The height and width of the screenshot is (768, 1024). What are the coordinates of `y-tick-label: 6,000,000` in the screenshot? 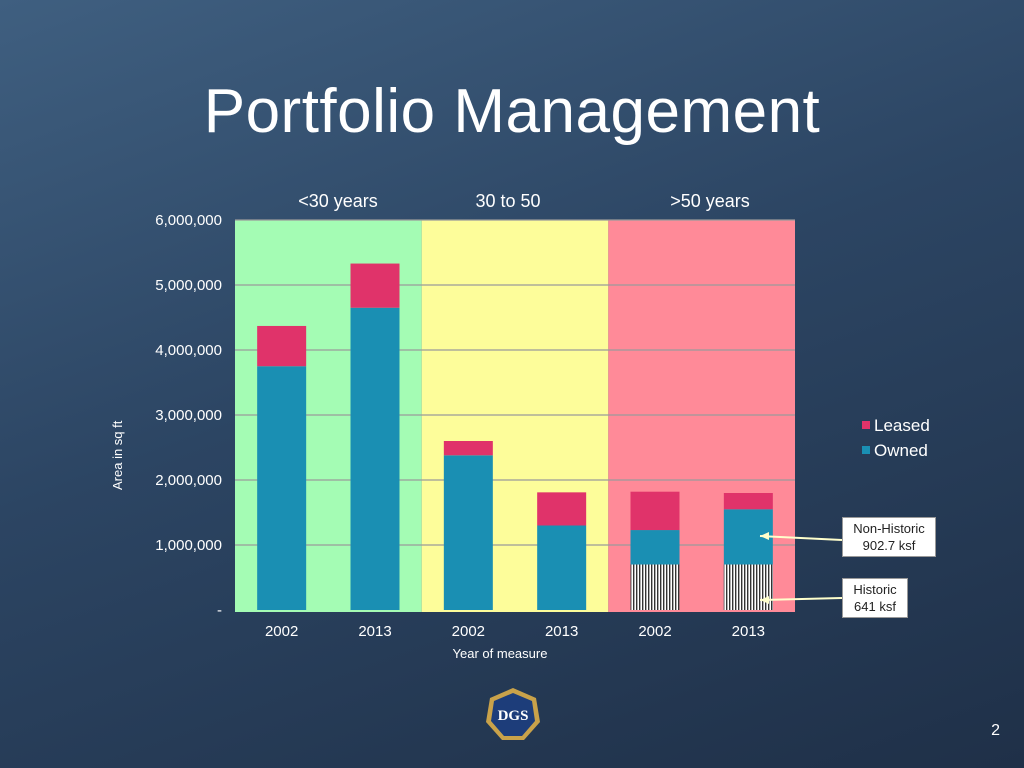 It's located at (188, 220).